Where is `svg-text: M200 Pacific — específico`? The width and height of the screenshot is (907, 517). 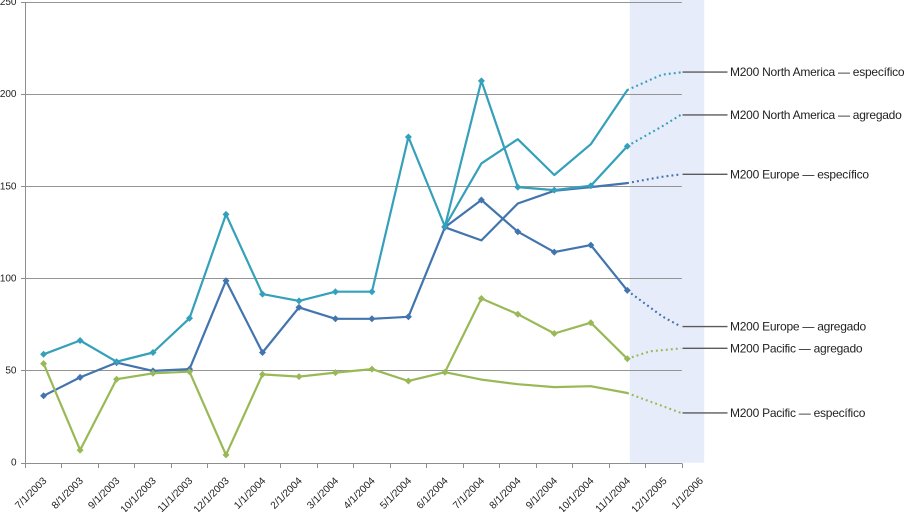 svg-text: M200 Pacific — específico is located at coordinates (798, 413).